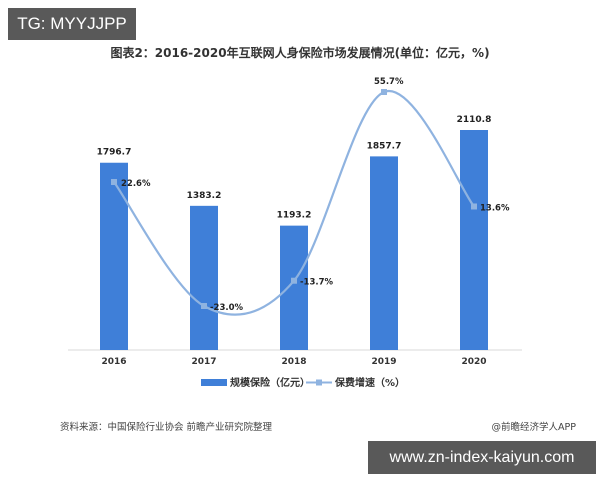 This screenshot has width=600, height=480. What do you see at coordinates (495, 208) in the screenshot?
I see `line-value-label: 13.6%` at bounding box center [495, 208].